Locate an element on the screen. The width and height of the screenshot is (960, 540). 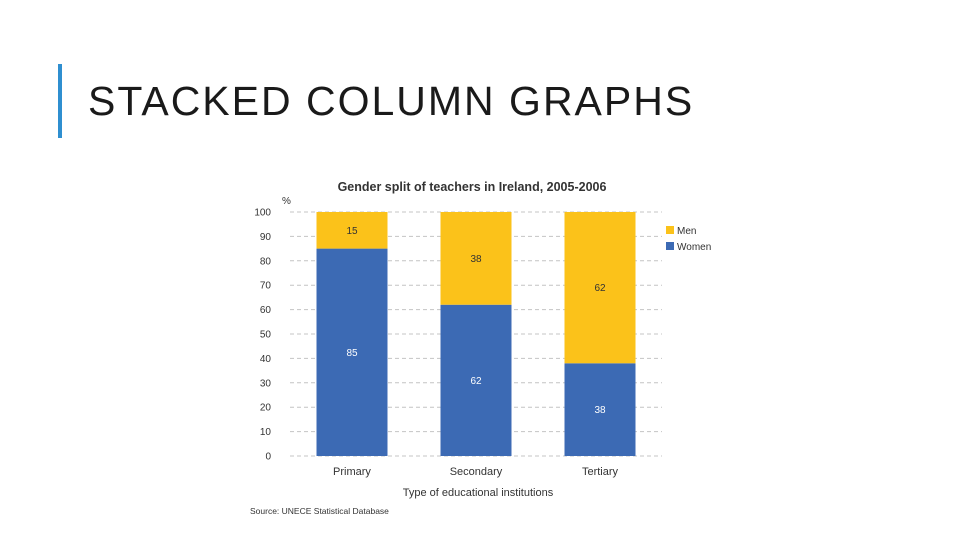
y-axis-ticks: 0 10 20 30 40 50 60 70 80 90 100 is located at coordinates (262, 335).